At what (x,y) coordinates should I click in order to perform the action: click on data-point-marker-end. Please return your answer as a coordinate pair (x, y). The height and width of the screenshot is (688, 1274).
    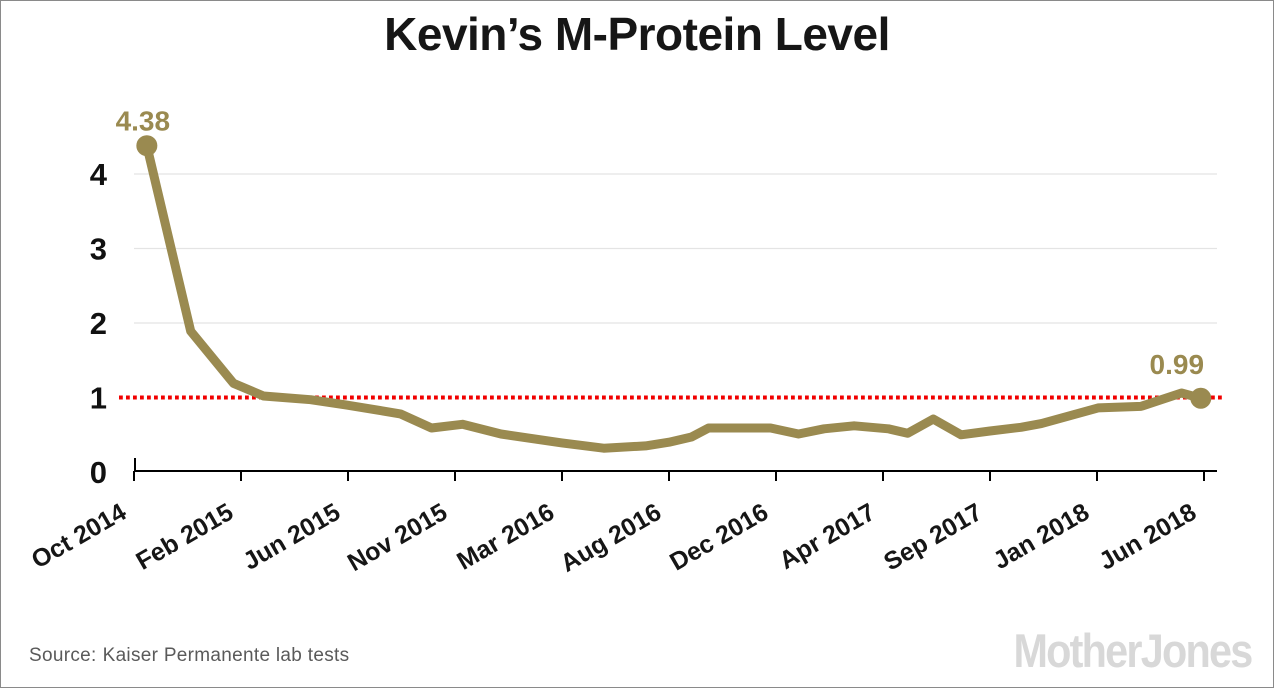
    Looking at the image, I should click on (1201, 398).